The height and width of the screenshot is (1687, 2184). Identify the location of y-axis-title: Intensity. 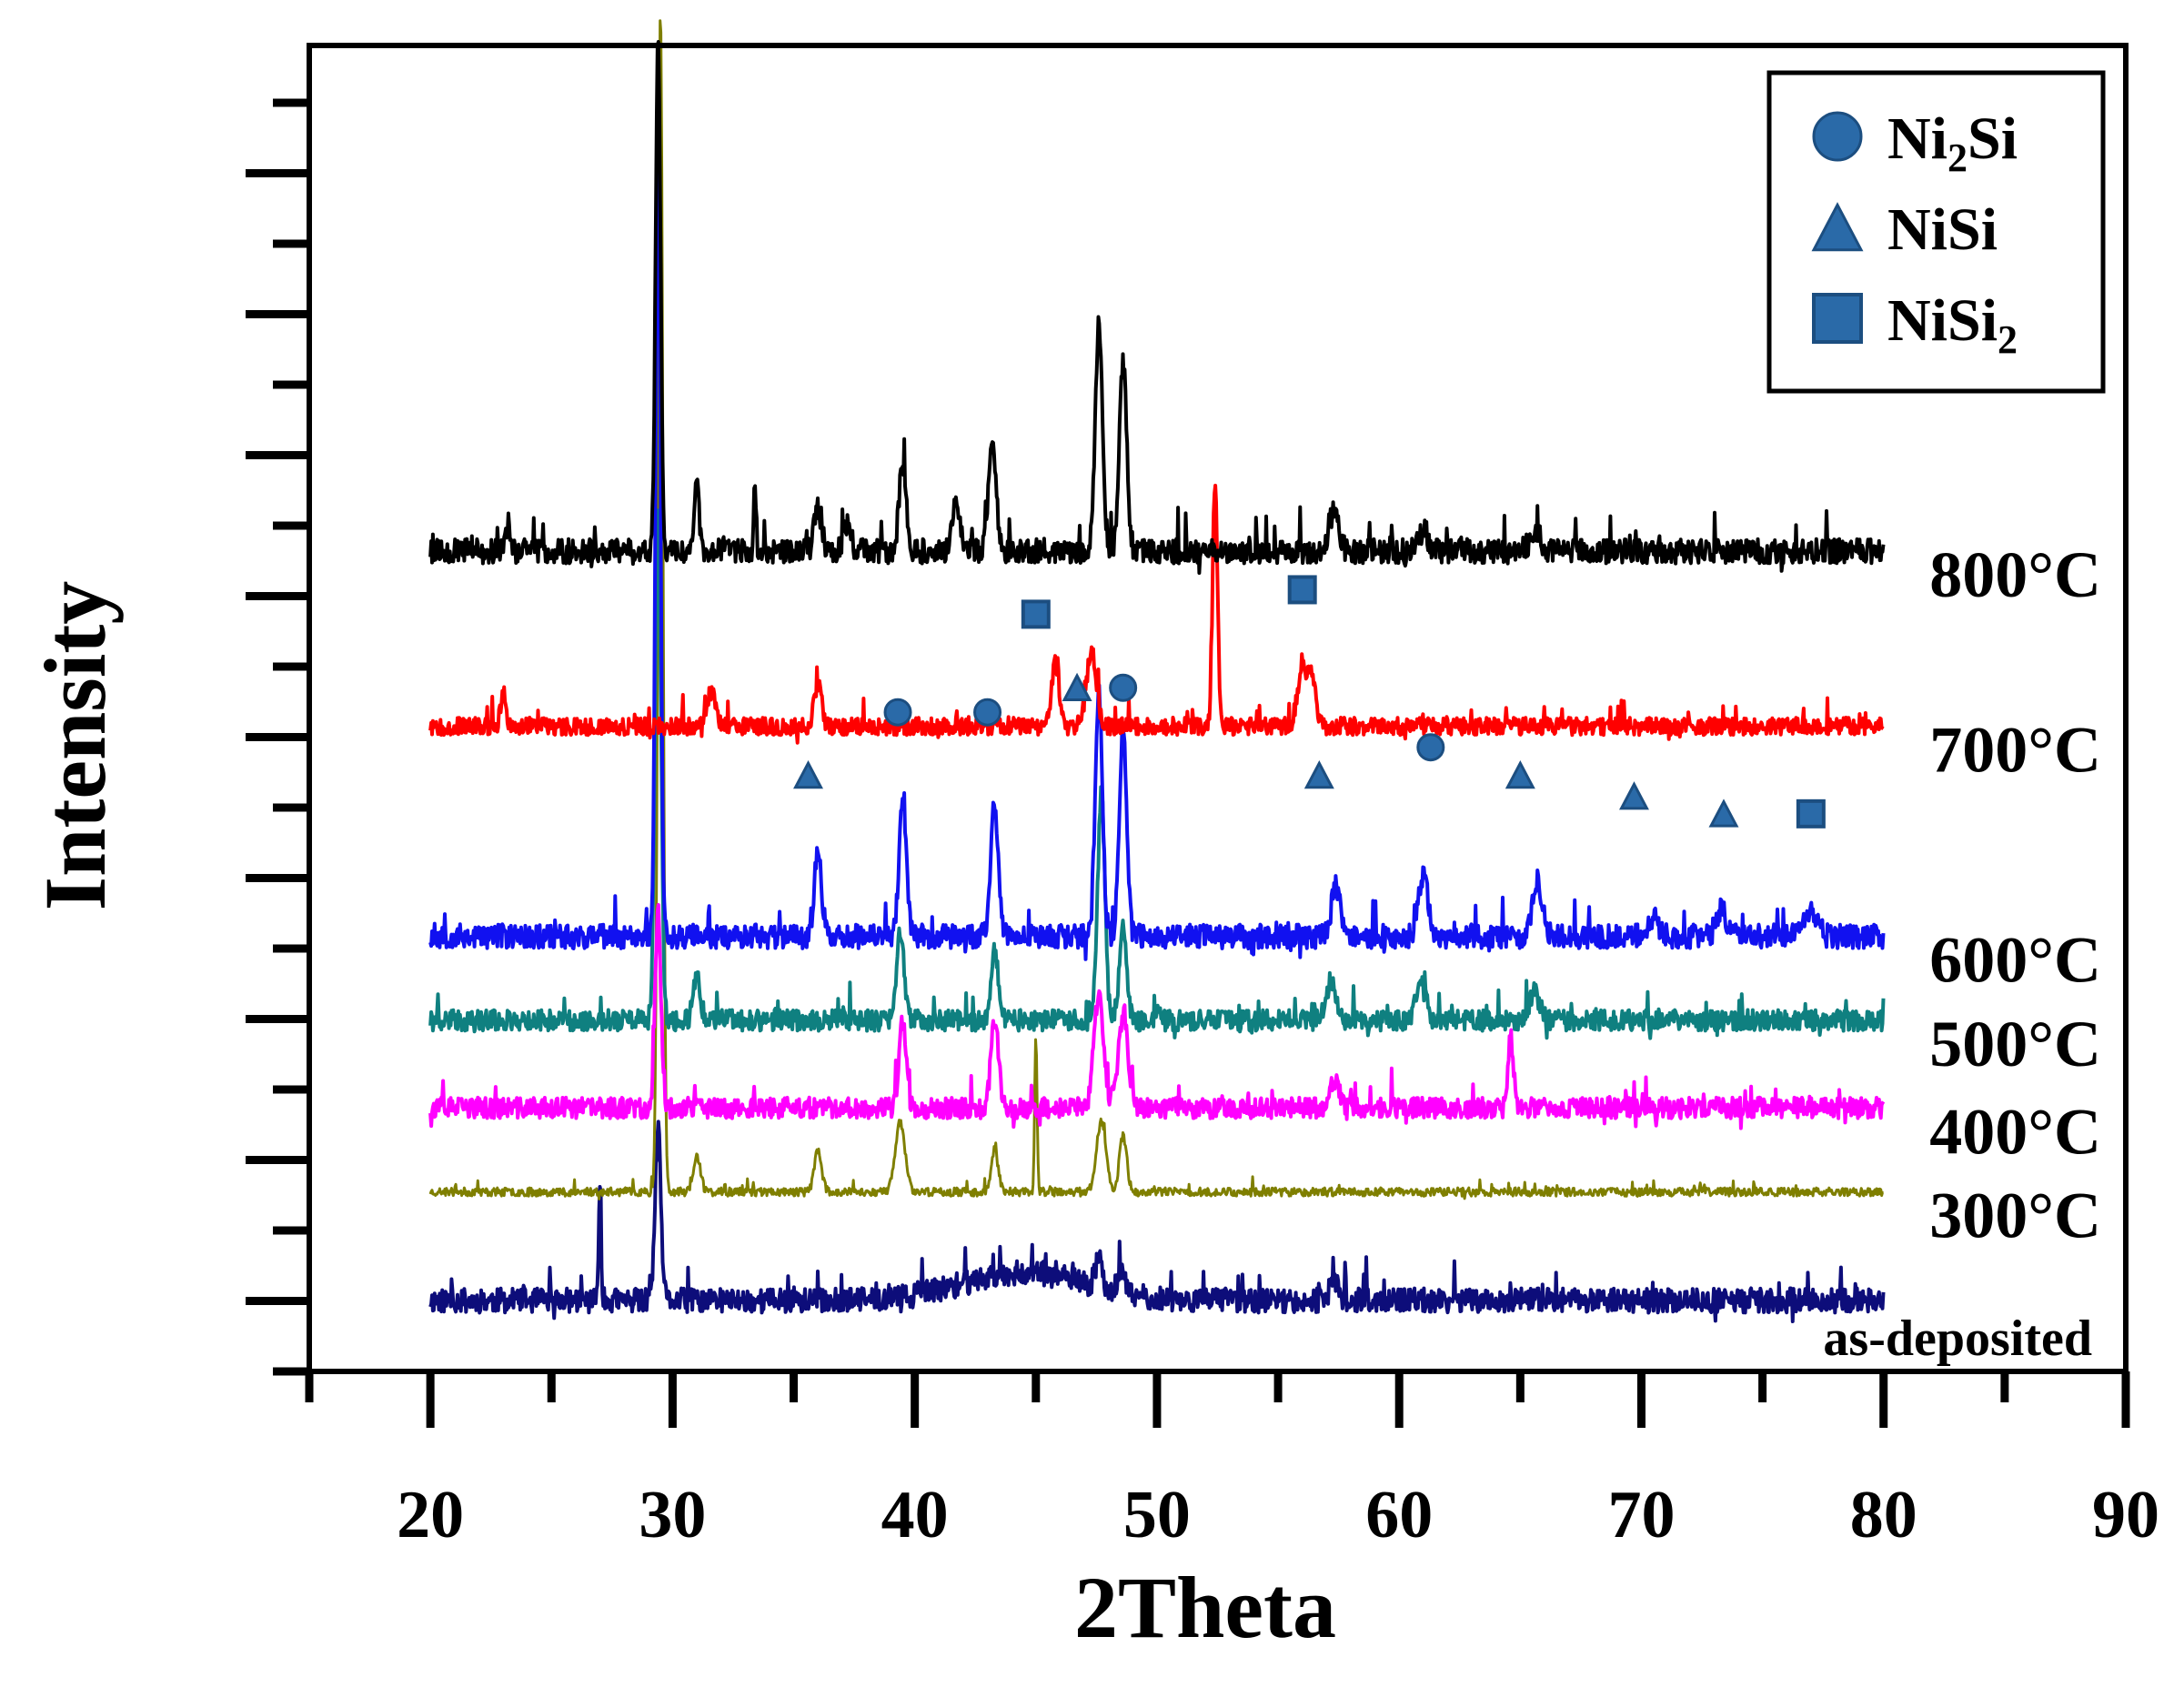
(75, 746).